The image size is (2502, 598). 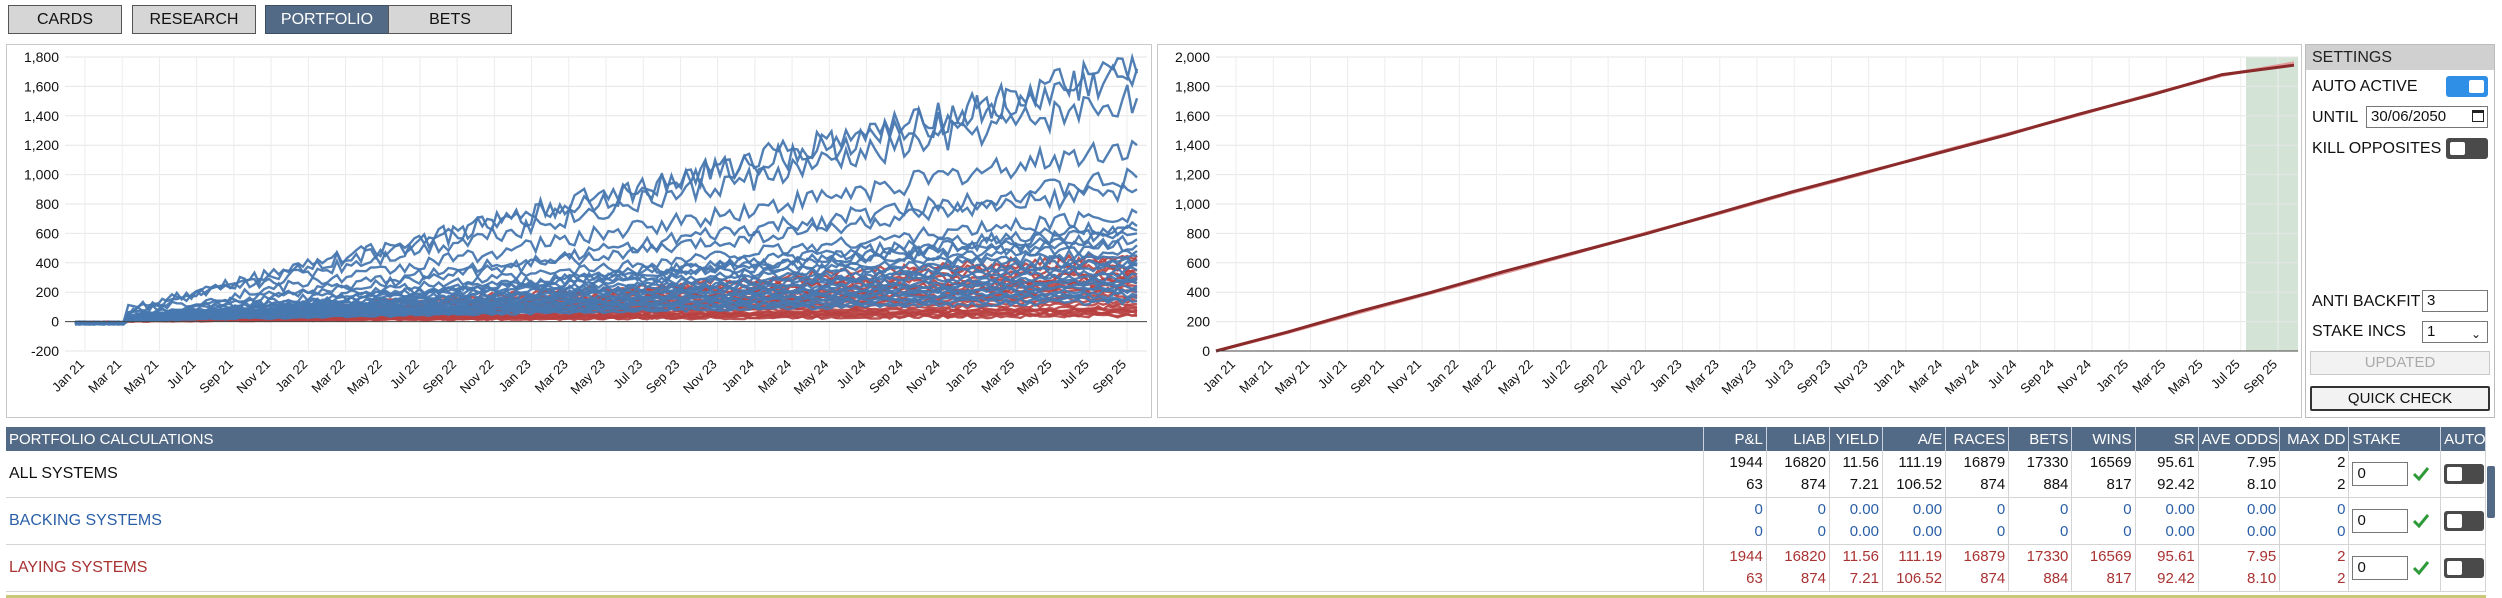 I want to click on x-tick-label: Nov 22, so click(x=477, y=377).